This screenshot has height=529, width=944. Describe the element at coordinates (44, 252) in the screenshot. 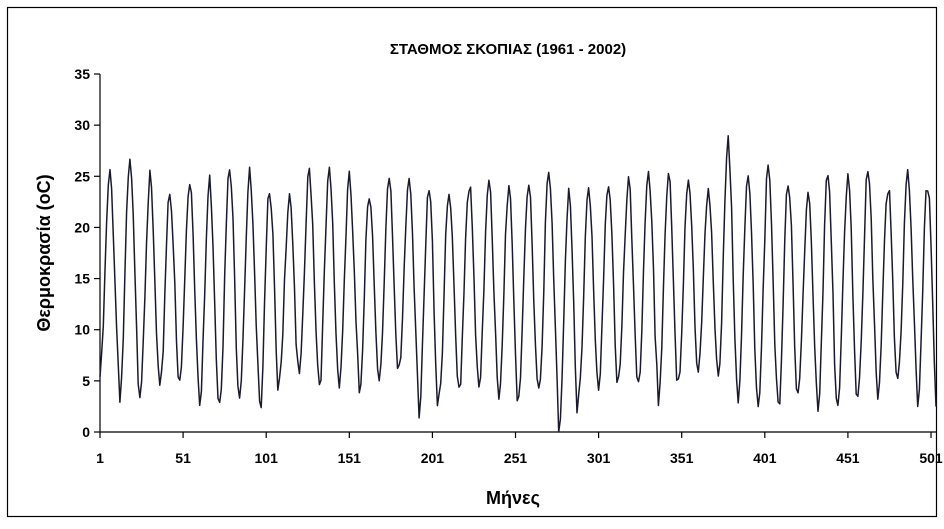

I see `y-axis-title: Θερμοκρασία (oC)` at that location.